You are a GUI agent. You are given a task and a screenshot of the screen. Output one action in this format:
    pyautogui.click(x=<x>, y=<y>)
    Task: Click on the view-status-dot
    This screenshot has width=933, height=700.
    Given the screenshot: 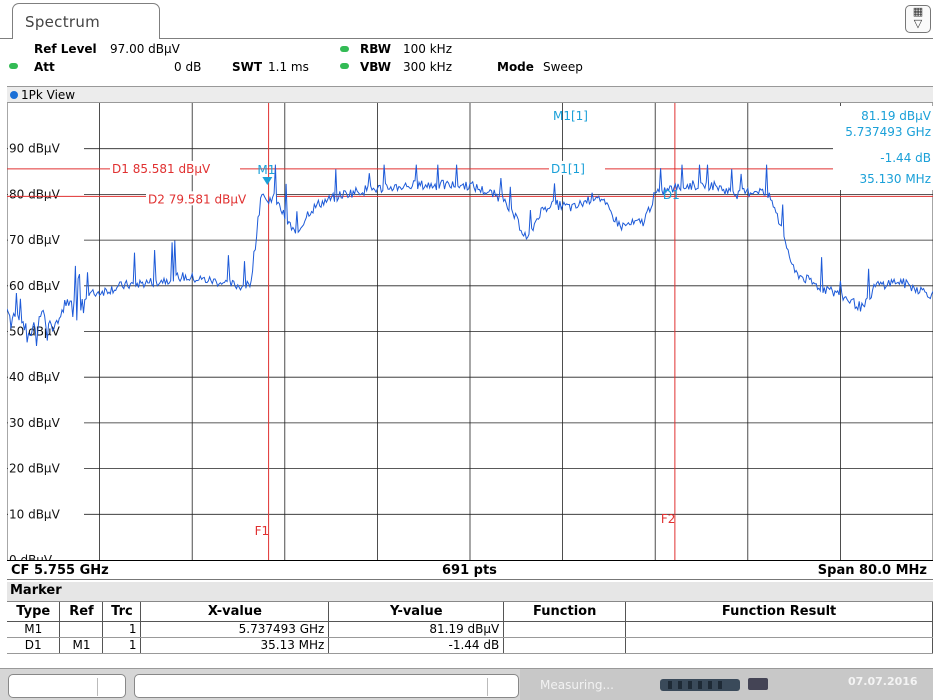 What is the action you would take?
    pyautogui.click(x=14, y=95)
    